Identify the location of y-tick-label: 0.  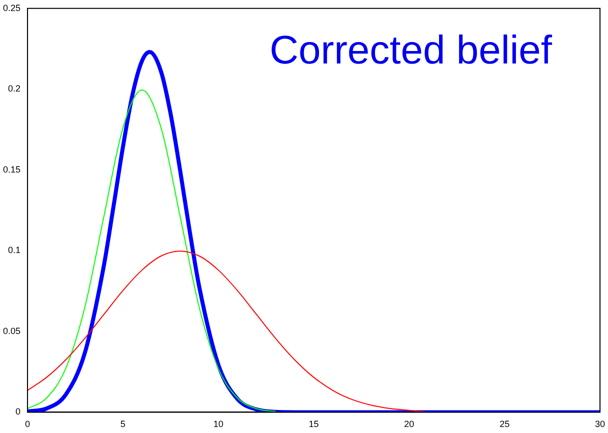
(18, 411).